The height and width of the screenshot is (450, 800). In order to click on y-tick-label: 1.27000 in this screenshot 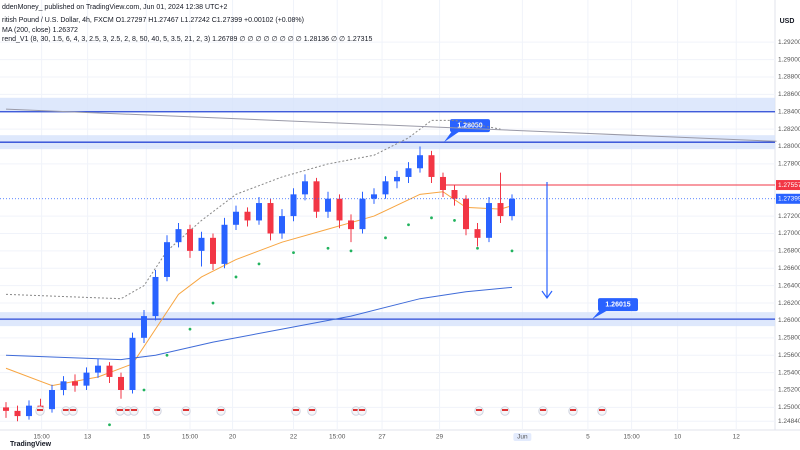, I will do `click(789, 233)`.